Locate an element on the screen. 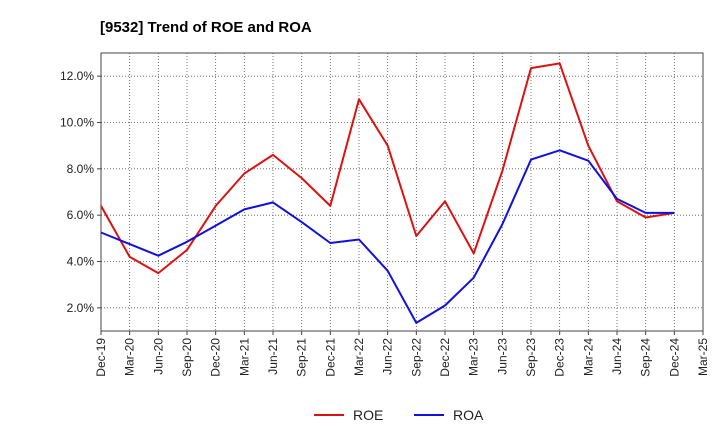 The image size is (720, 445). x-tick-label: Sep-20 is located at coordinates (187, 357).